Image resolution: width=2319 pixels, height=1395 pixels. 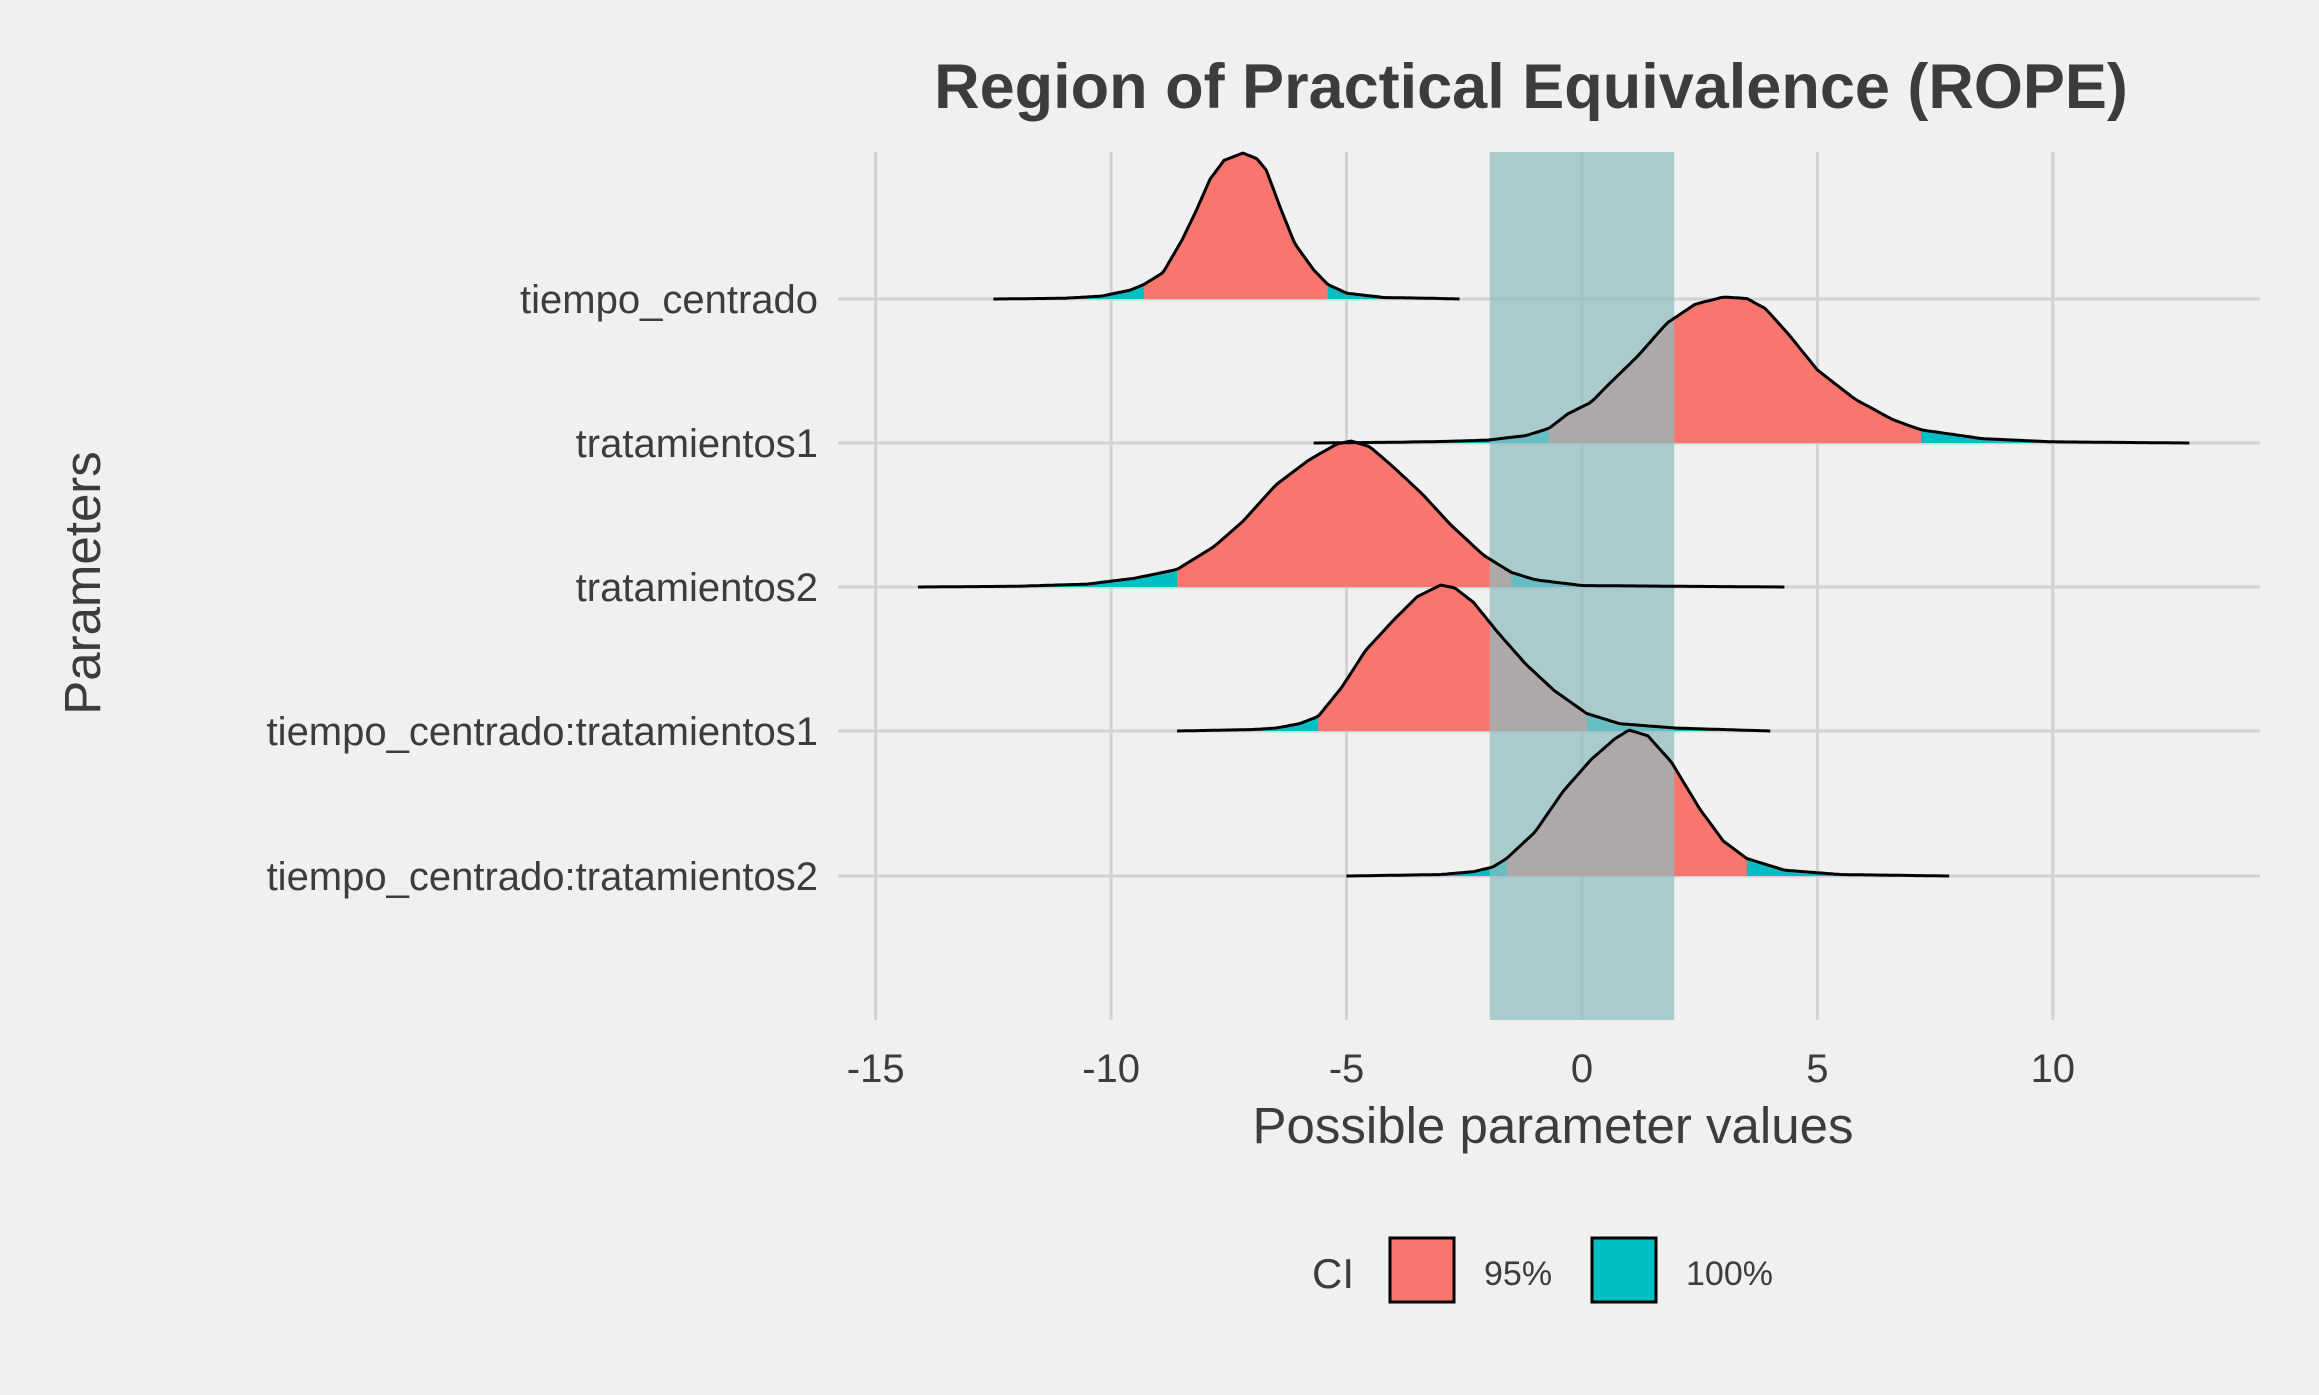 I want to click on legend-title: CI, so click(x=1333, y=1273).